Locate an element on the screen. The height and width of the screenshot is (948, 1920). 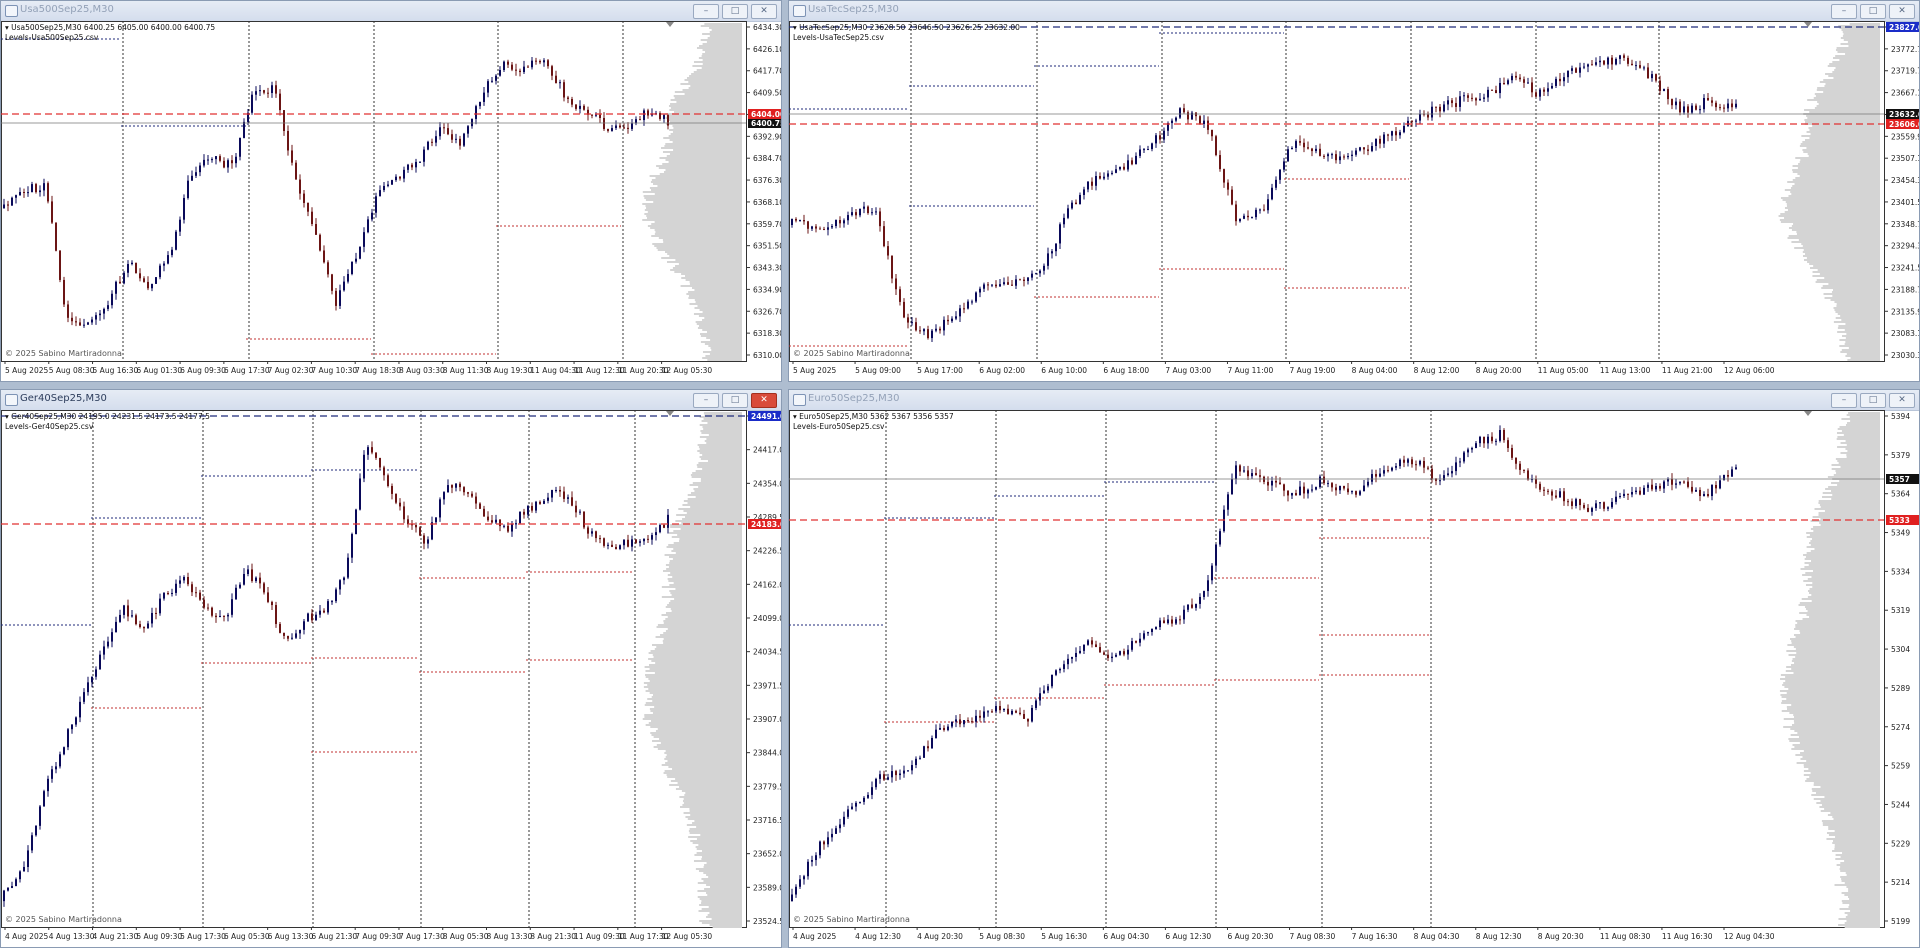
chart-shift-marker is located at coordinates (670, 24).